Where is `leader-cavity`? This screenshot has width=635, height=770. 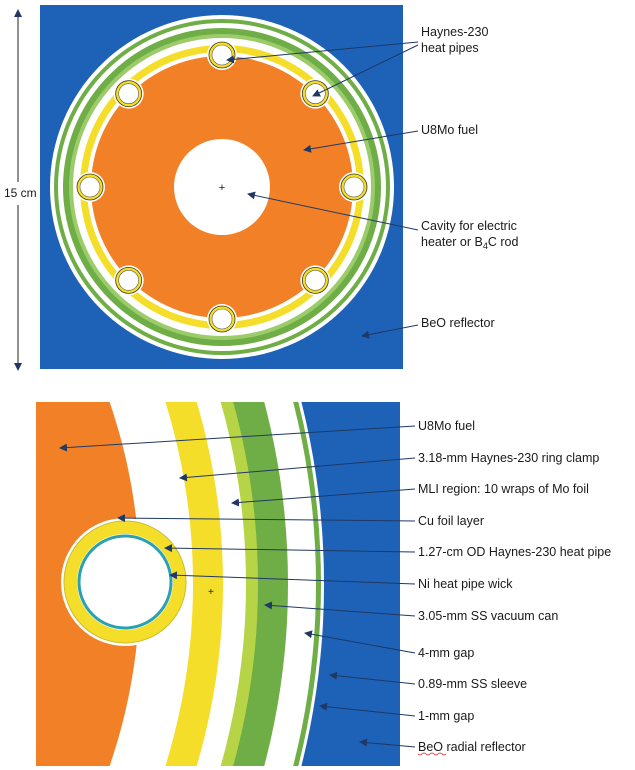 leader-cavity is located at coordinates (333, 211).